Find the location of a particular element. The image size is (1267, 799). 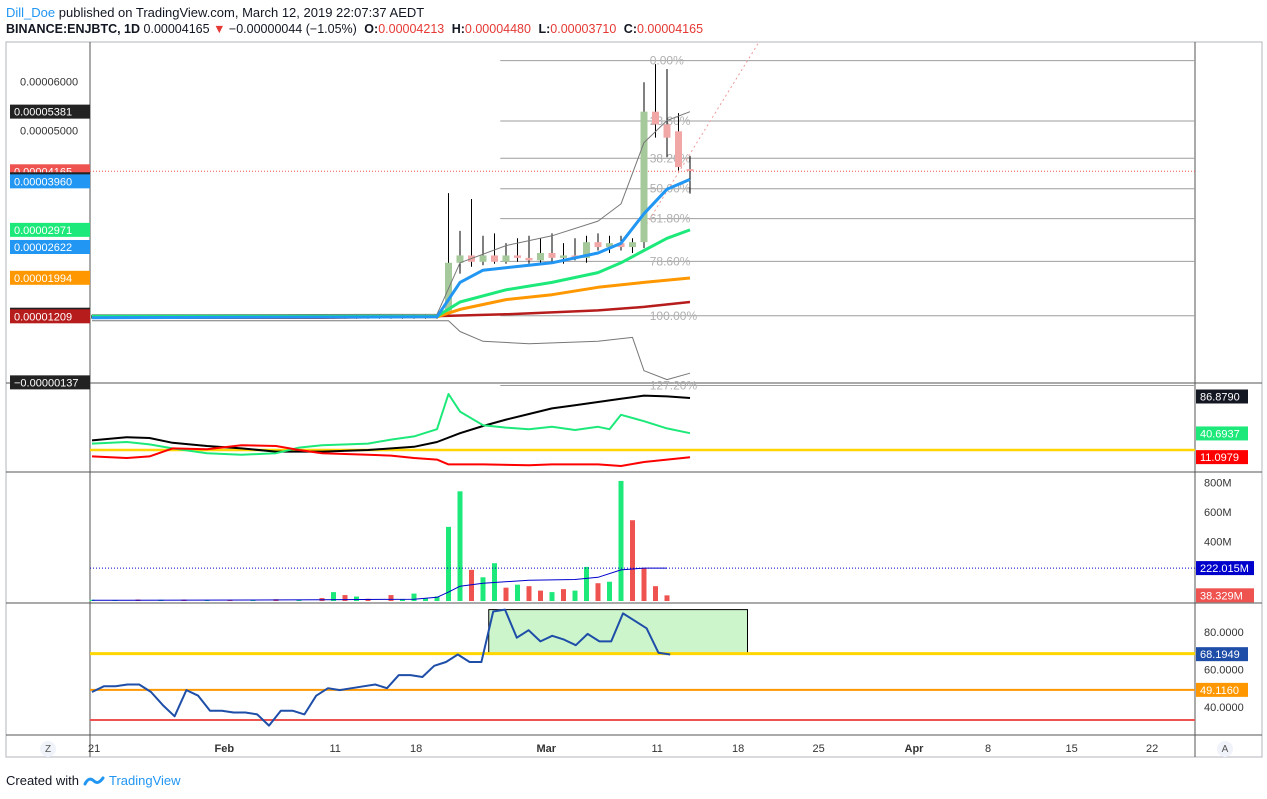

fib-label-4: 61.80% is located at coordinates (670, 219).